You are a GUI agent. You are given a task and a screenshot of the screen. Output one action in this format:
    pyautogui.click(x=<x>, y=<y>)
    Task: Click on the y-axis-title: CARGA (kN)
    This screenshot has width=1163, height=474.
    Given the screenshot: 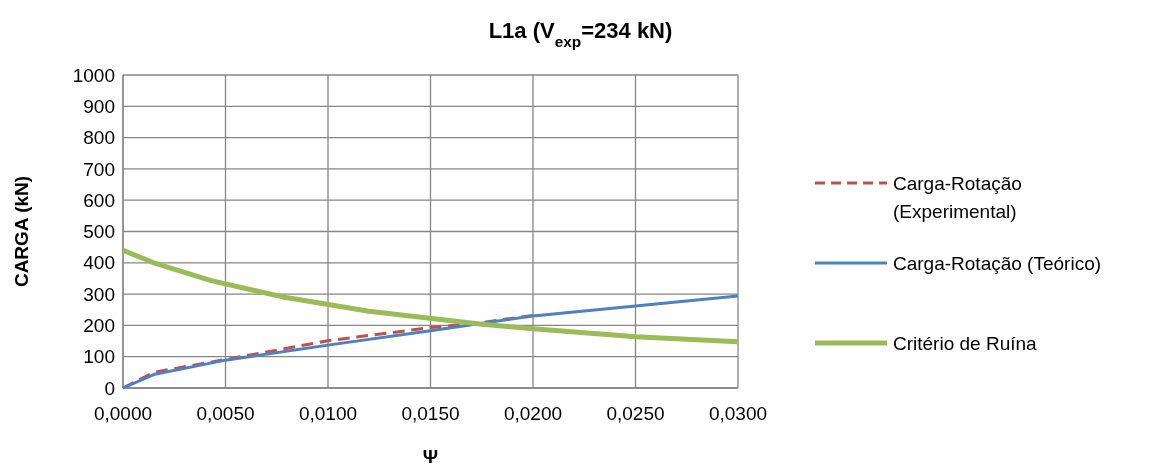 What is the action you would take?
    pyautogui.click(x=21, y=231)
    